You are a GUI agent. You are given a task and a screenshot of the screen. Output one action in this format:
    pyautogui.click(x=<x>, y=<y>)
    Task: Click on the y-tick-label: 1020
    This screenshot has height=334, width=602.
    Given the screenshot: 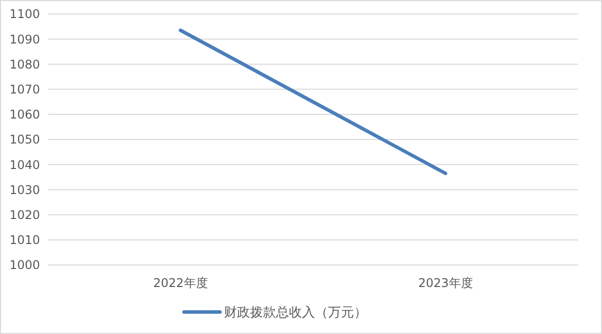 What is the action you would take?
    pyautogui.click(x=24, y=215)
    